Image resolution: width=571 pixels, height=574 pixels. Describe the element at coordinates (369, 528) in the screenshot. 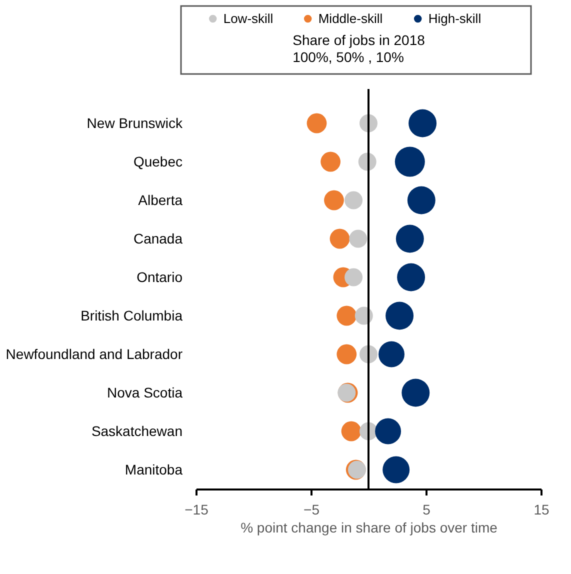

I see `x-axis-title: % point change in share of jobs over time` at that location.